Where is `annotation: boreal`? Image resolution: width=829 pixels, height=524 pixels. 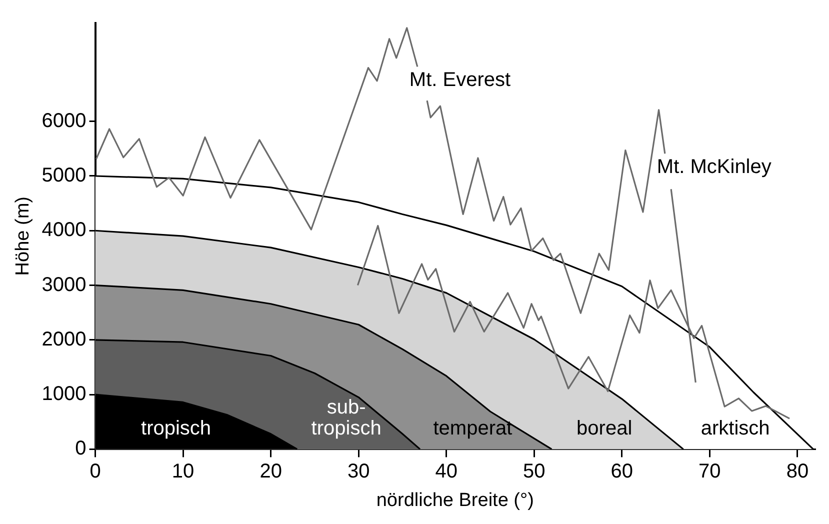
annotation: boreal is located at coordinates (604, 429).